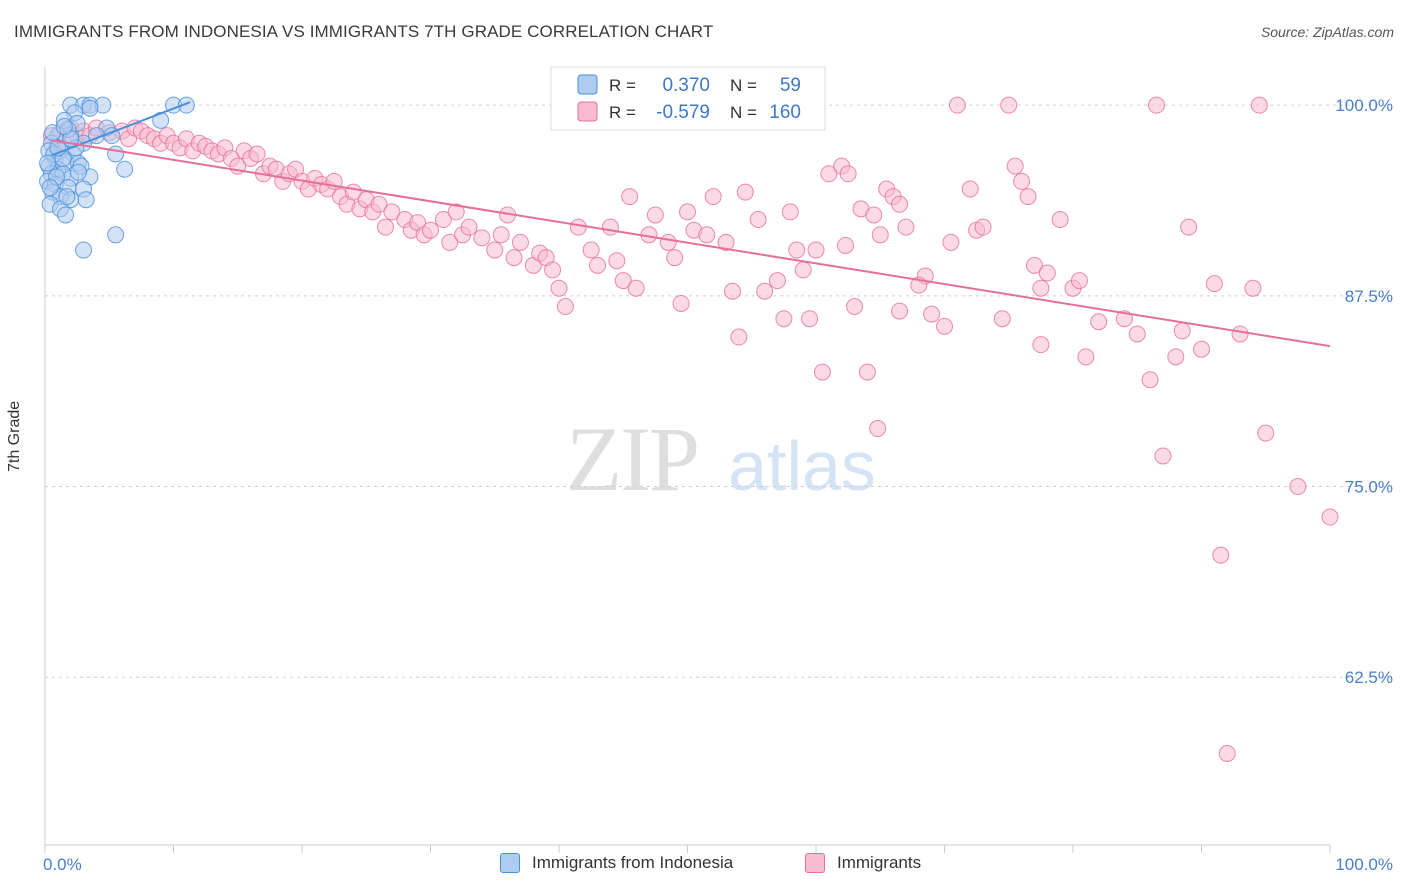 The image size is (1406, 892). What do you see at coordinates (1369, 677) in the screenshot?
I see `y-tick-label: 62.5%` at bounding box center [1369, 677].